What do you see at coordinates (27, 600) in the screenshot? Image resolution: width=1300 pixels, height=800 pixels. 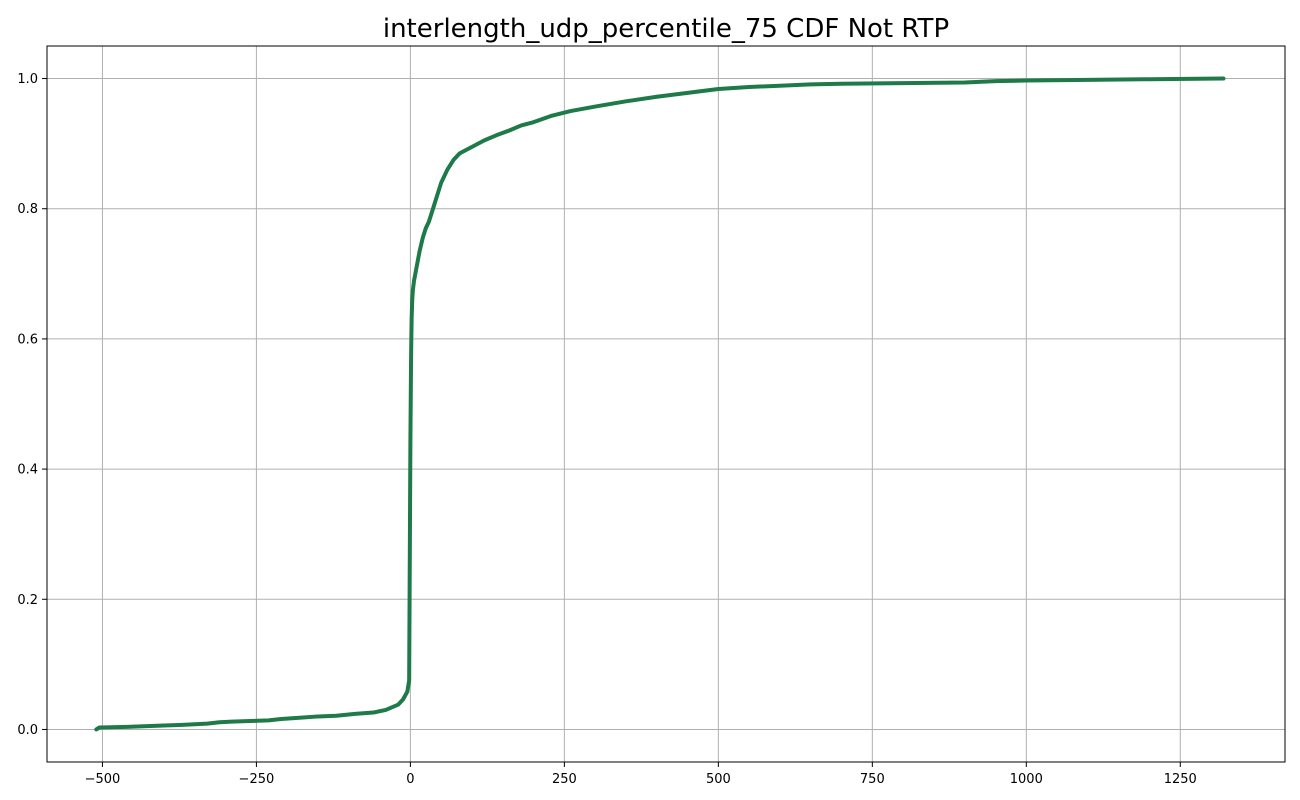 I see `y-tick-label: 0.2` at bounding box center [27, 600].